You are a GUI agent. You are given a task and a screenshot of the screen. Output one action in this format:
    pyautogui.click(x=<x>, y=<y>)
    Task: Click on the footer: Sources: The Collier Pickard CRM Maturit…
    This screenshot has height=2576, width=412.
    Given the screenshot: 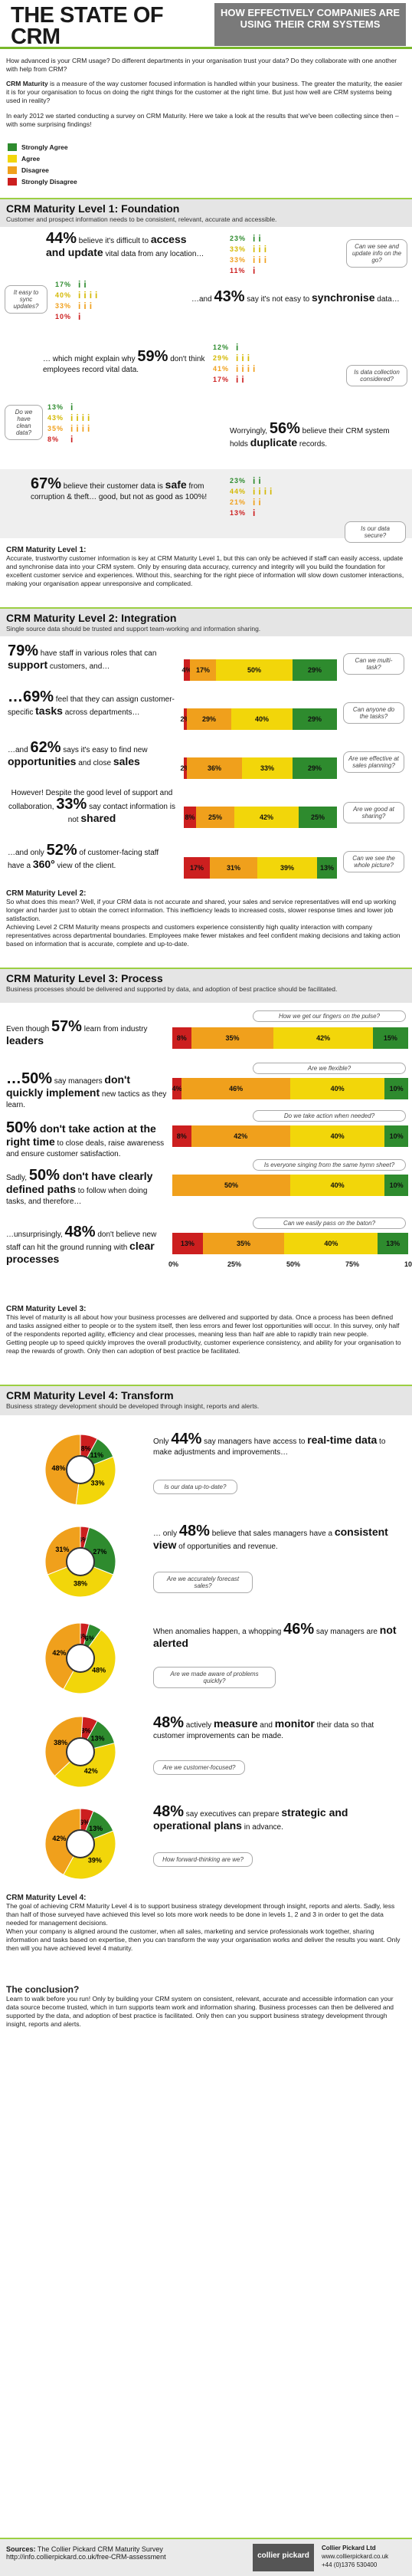 What is the action you would take?
    pyautogui.click(x=206, y=2557)
    